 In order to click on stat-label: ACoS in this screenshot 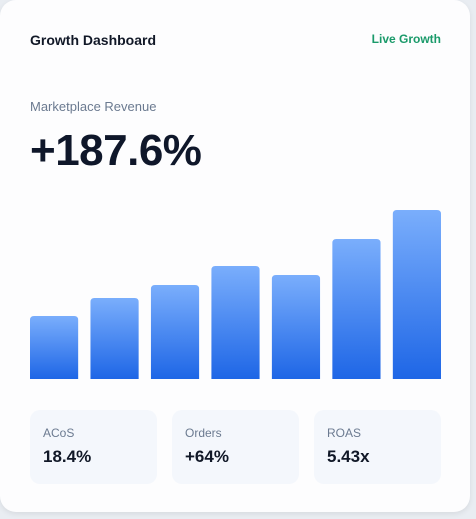, I will do `click(59, 433)`.